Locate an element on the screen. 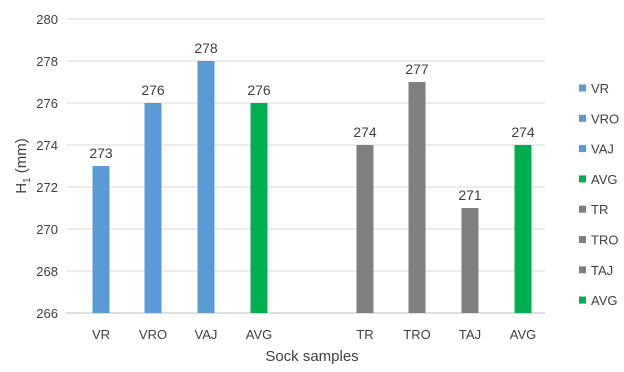 The width and height of the screenshot is (624, 372). data-label: 273 is located at coordinates (101, 153).